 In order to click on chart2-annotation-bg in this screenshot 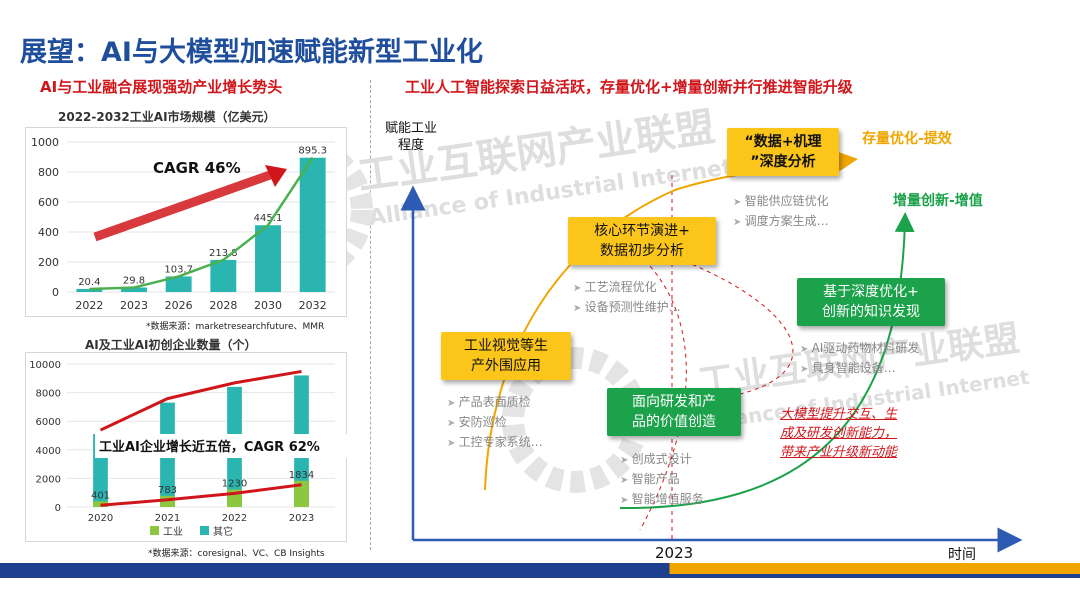, I will do `click(221, 446)`.